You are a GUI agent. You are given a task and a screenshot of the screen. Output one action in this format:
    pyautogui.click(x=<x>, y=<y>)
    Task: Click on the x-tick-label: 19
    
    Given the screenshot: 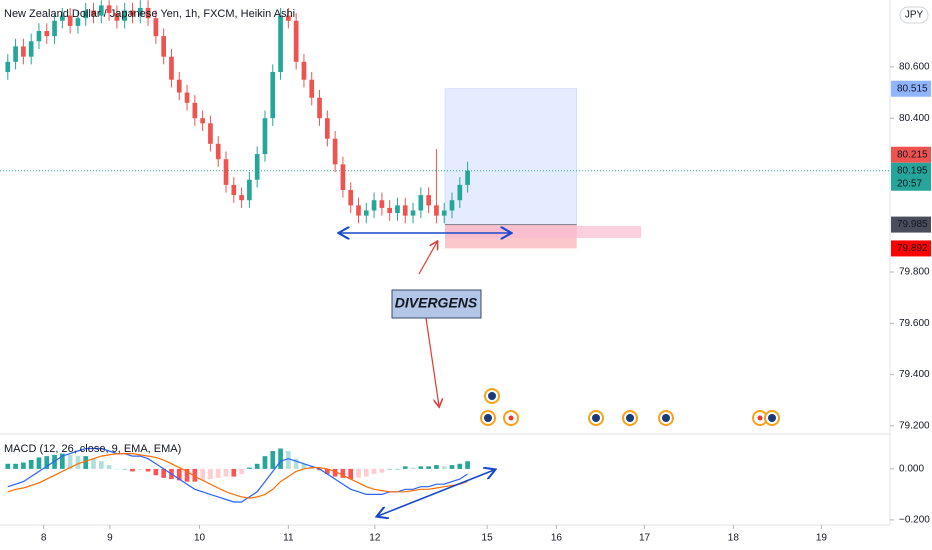 What is the action you would take?
    pyautogui.click(x=822, y=538)
    